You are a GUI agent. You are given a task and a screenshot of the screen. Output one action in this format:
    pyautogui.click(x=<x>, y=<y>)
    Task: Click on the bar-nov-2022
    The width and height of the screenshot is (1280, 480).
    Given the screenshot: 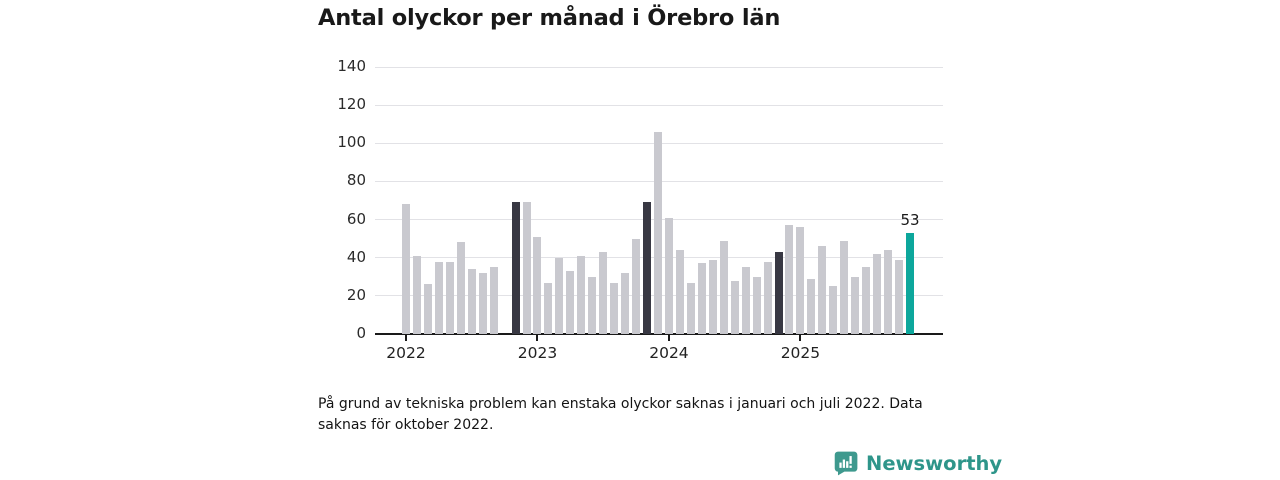 What is the action you would take?
    pyautogui.click(x=515, y=268)
    